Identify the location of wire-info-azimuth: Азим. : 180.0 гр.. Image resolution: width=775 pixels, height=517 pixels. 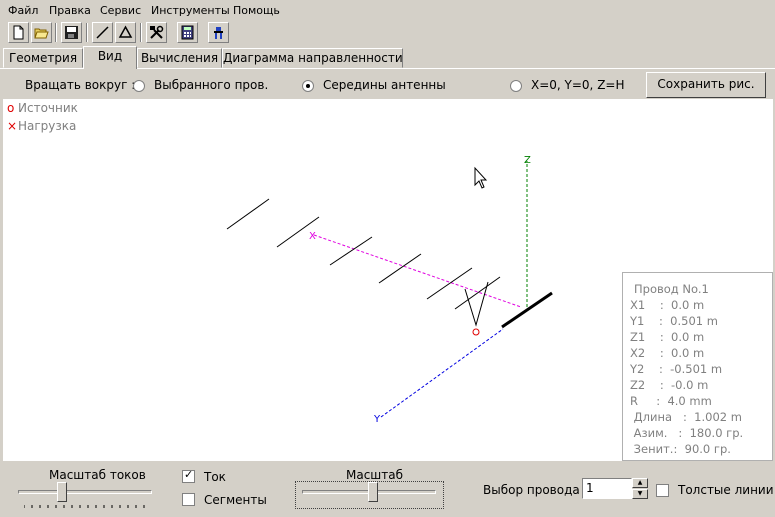
(687, 433).